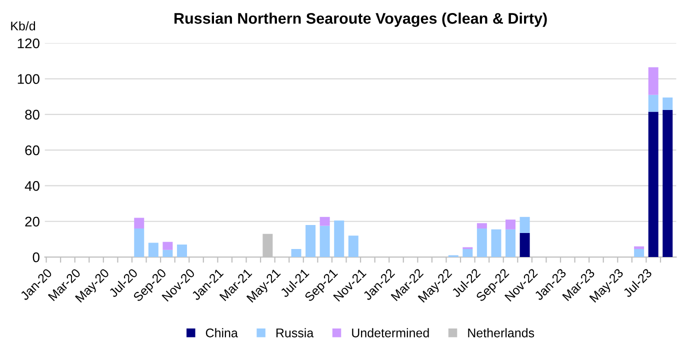 The width and height of the screenshot is (690, 345). What do you see at coordinates (32, 150) in the screenshot?
I see `y-tick-label: 60` at bounding box center [32, 150].